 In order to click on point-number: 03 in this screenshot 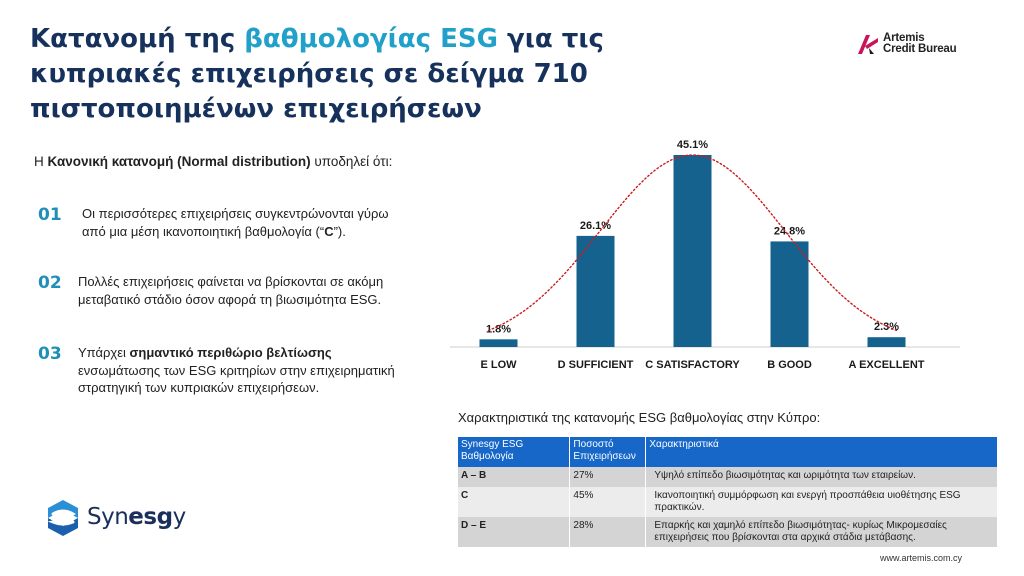, I will do `click(50, 354)`.